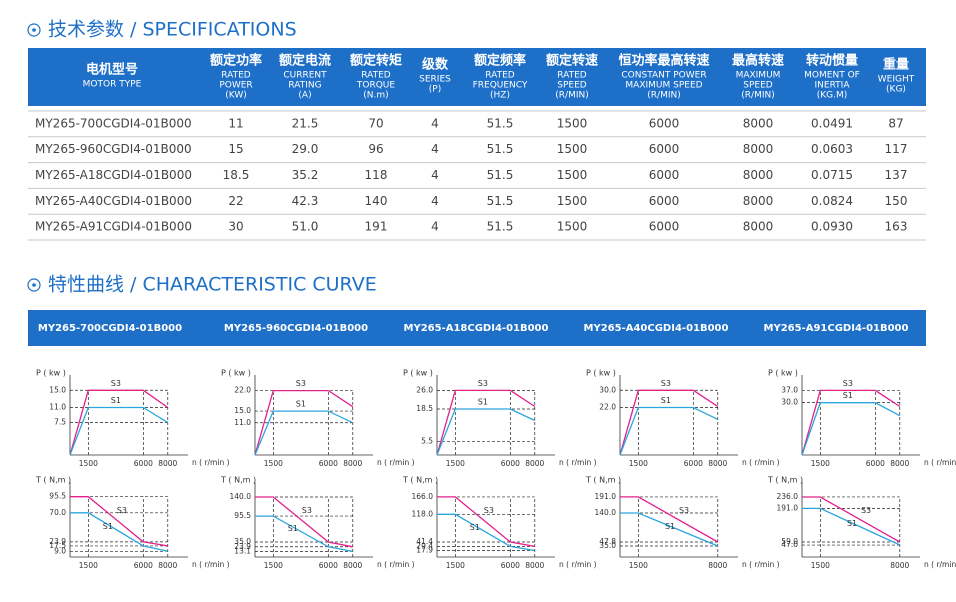 The height and width of the screenshot is (602, 956). What do you see at coordinates (832, 61) in the screenshot?
I see `header-cn: 转动惯量` at bounding box center [832, 61].